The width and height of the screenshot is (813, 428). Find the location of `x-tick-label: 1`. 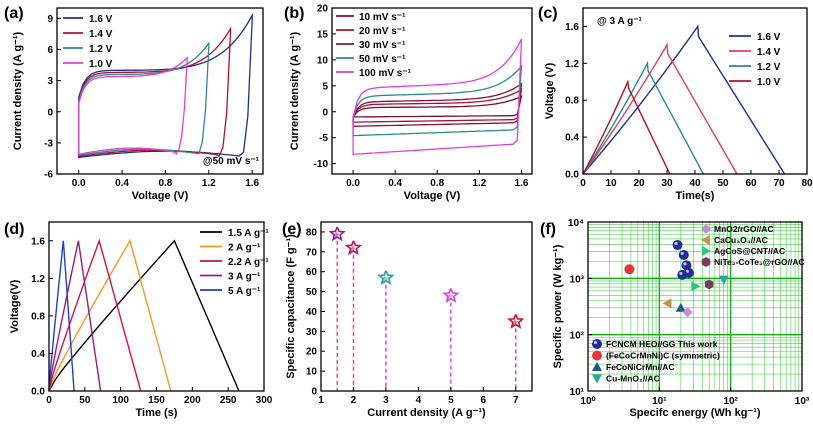

x-tick-label: 1 is located at coordinates (321, 400).